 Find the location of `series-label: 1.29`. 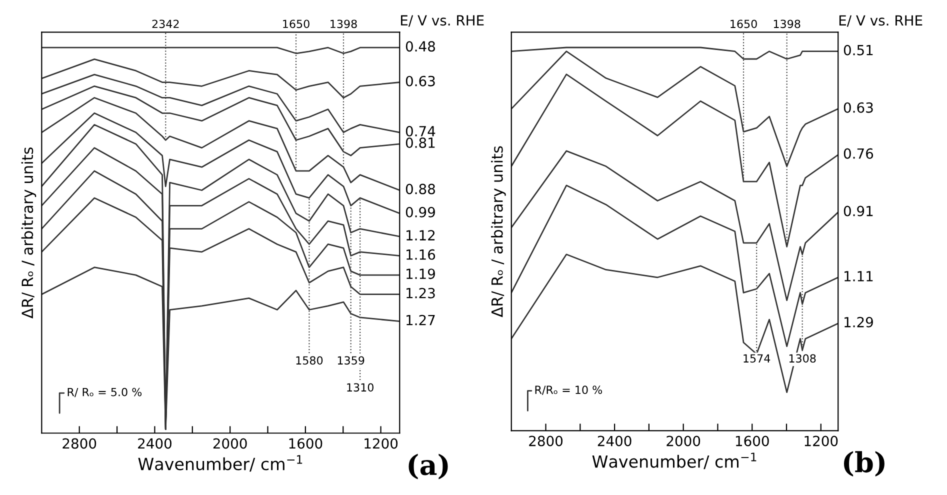

series-label: 1.29 is located at coordinates (858, 322).